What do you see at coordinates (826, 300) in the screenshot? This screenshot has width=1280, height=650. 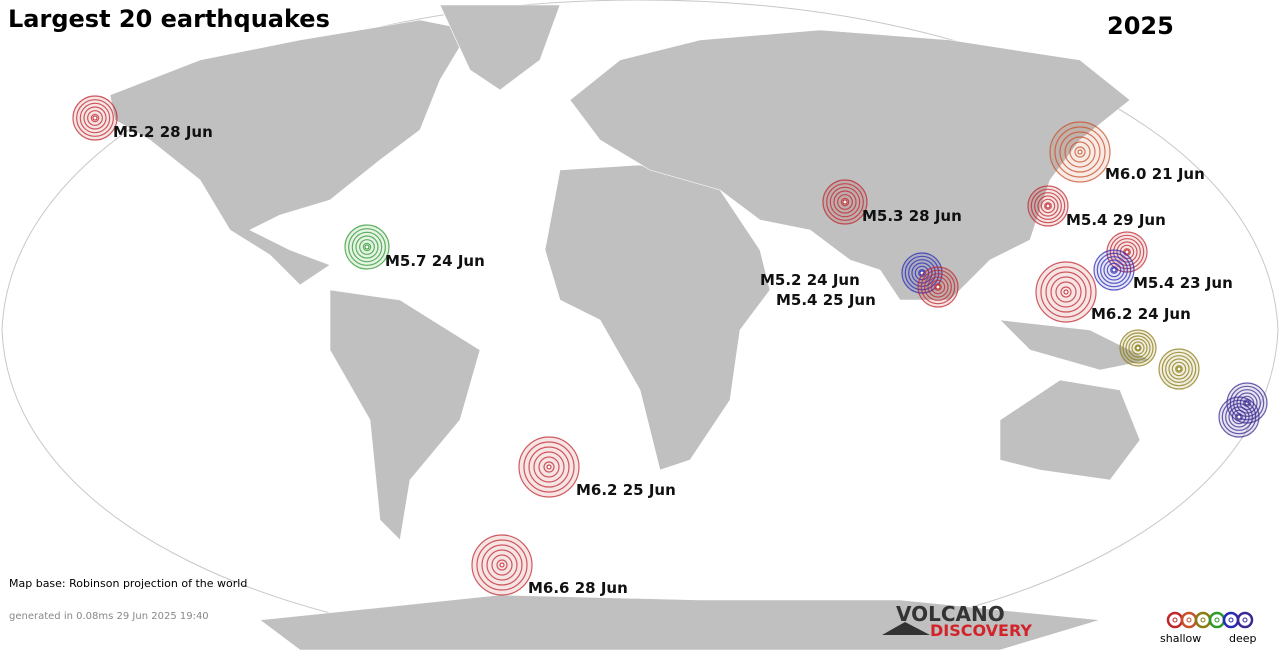 I see `quake-label: M5.4 25 Jun` at bounding box center [826, 300].